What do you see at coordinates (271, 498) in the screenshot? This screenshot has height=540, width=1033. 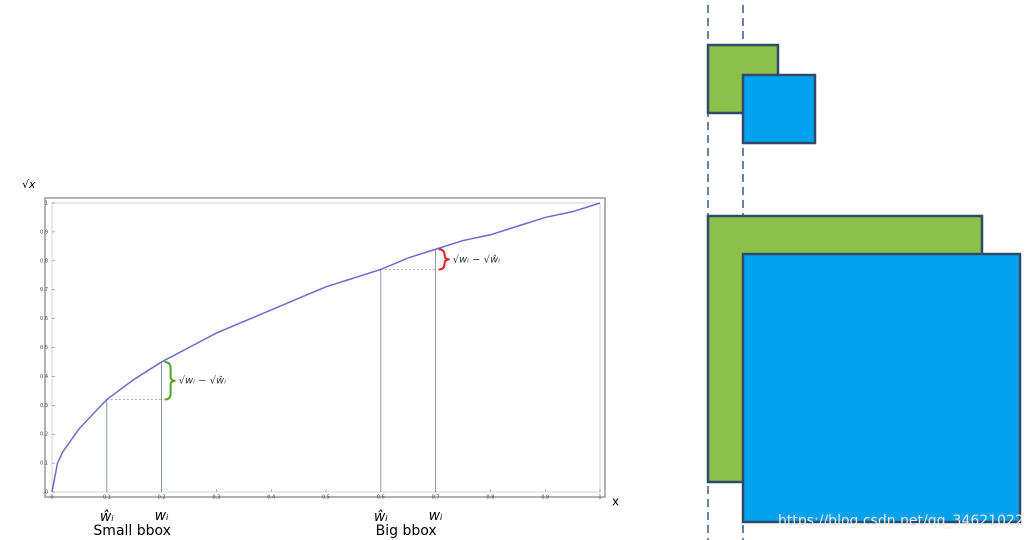 I see `x-tick-label: 0.4` at bounding box center [271, 498].